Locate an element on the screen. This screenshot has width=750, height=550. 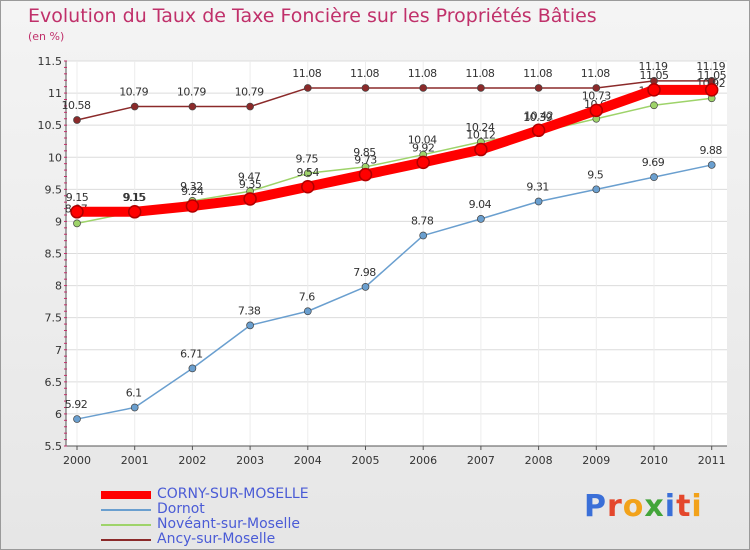
y-tick-label: 8 is located at coordinates (58, 286).